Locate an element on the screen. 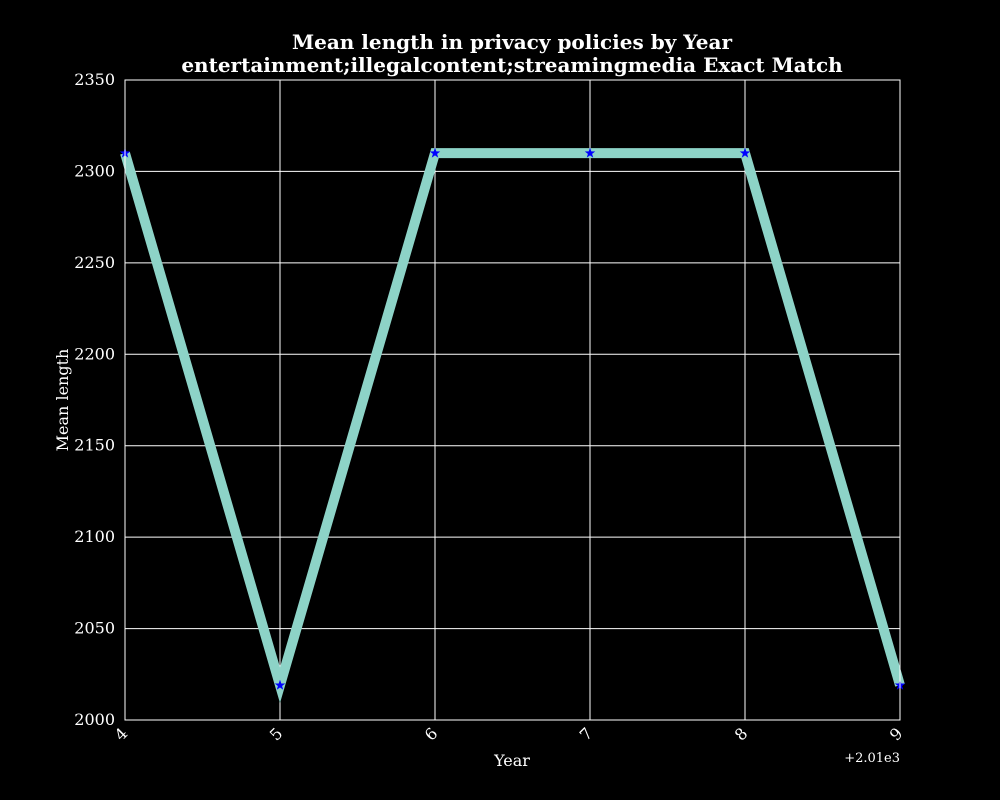 This screenshot has height=800, width=1000. y-tick-label: 2050 is located at coordinates (94, 628).